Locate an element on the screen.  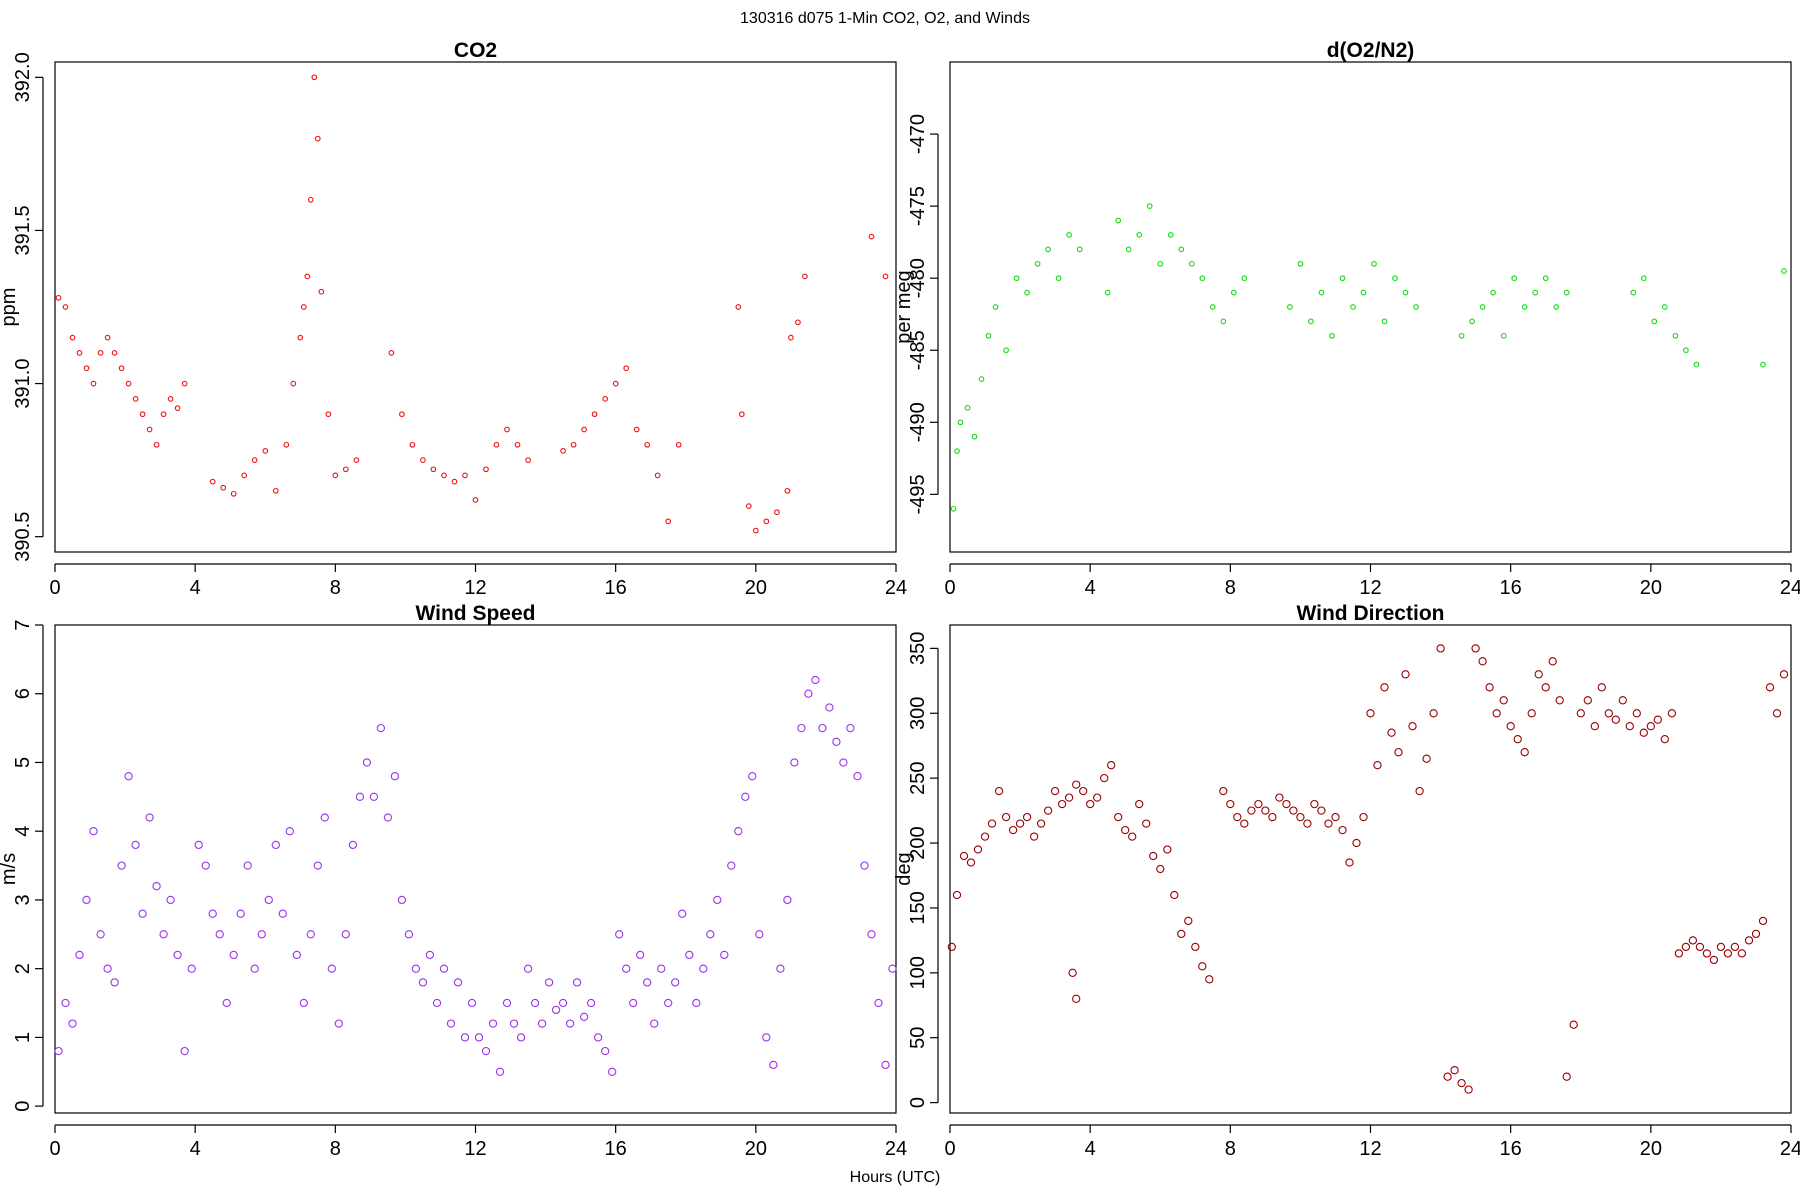
wind-speed-x-tick-label: 12 is located at coordinates (475, 1149).